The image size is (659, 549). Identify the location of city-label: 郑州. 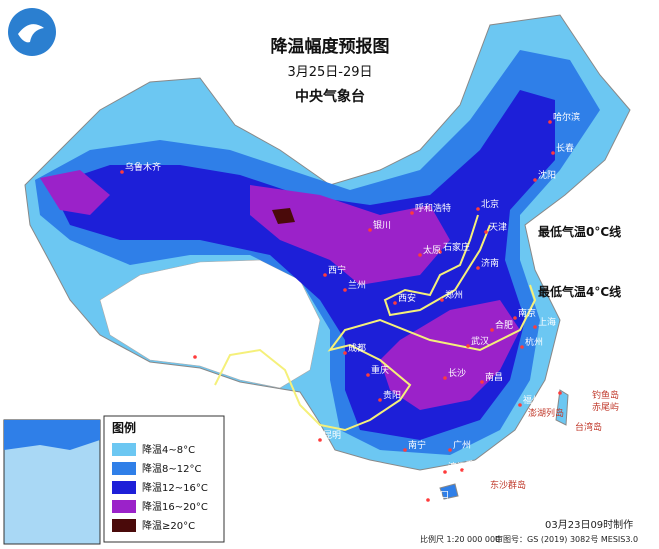
(454, 295).